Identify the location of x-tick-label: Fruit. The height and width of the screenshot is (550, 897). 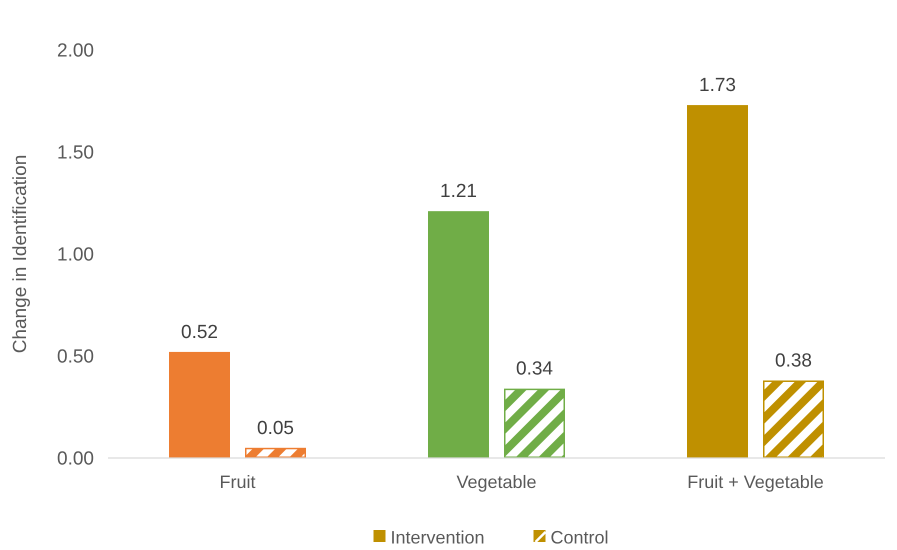
(238, 482).